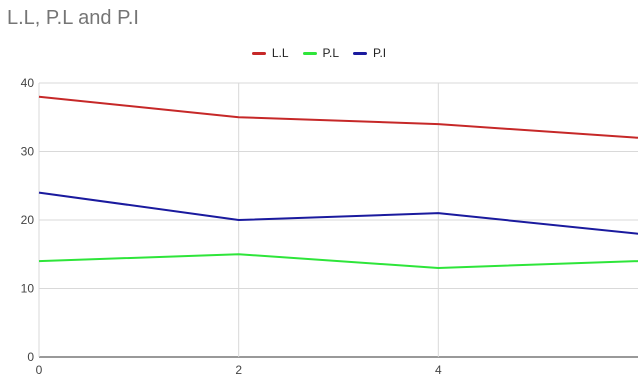 Image resolution: width=638 pixels, height=381 pixels. What do you see at coordinates (380, 53) in the screenshot?
I see `legend-label-pi: P.I` at bounding box center [380, 53].